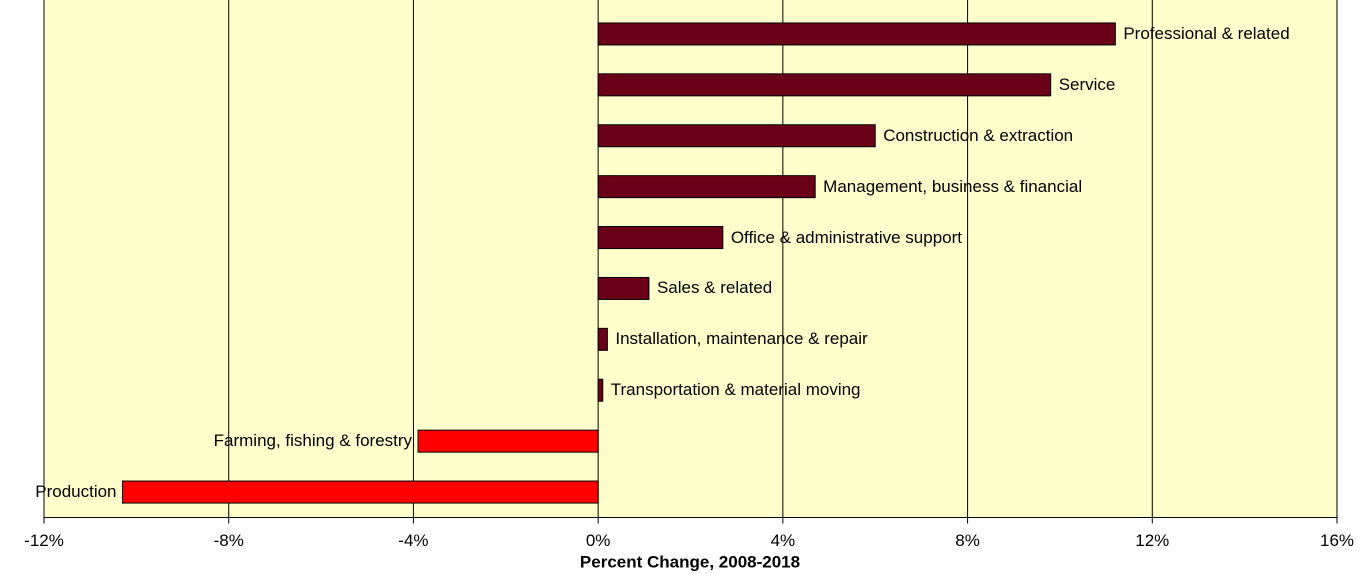  Describe the element at coordinates (1337, 540) in the screenshot. I see `x-tick-label: 16%` at that location.